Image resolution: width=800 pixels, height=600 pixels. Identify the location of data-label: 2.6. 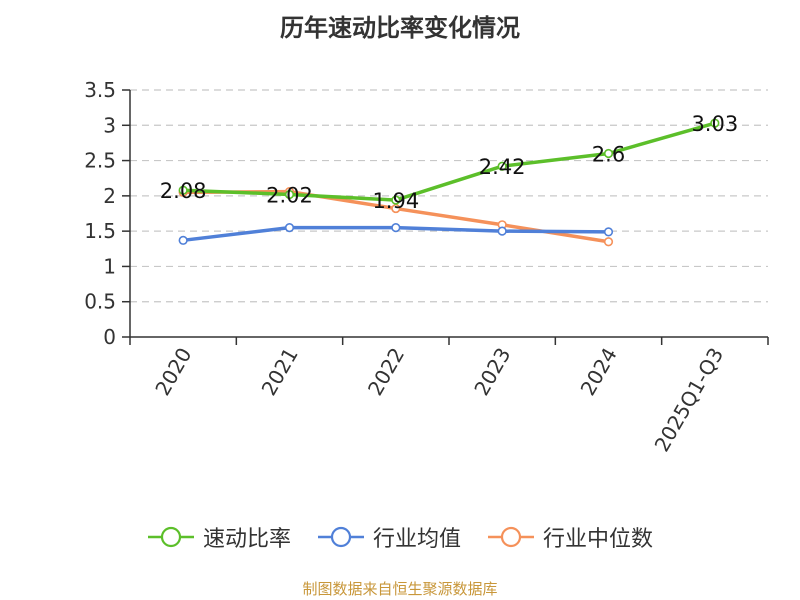
(608, 155).